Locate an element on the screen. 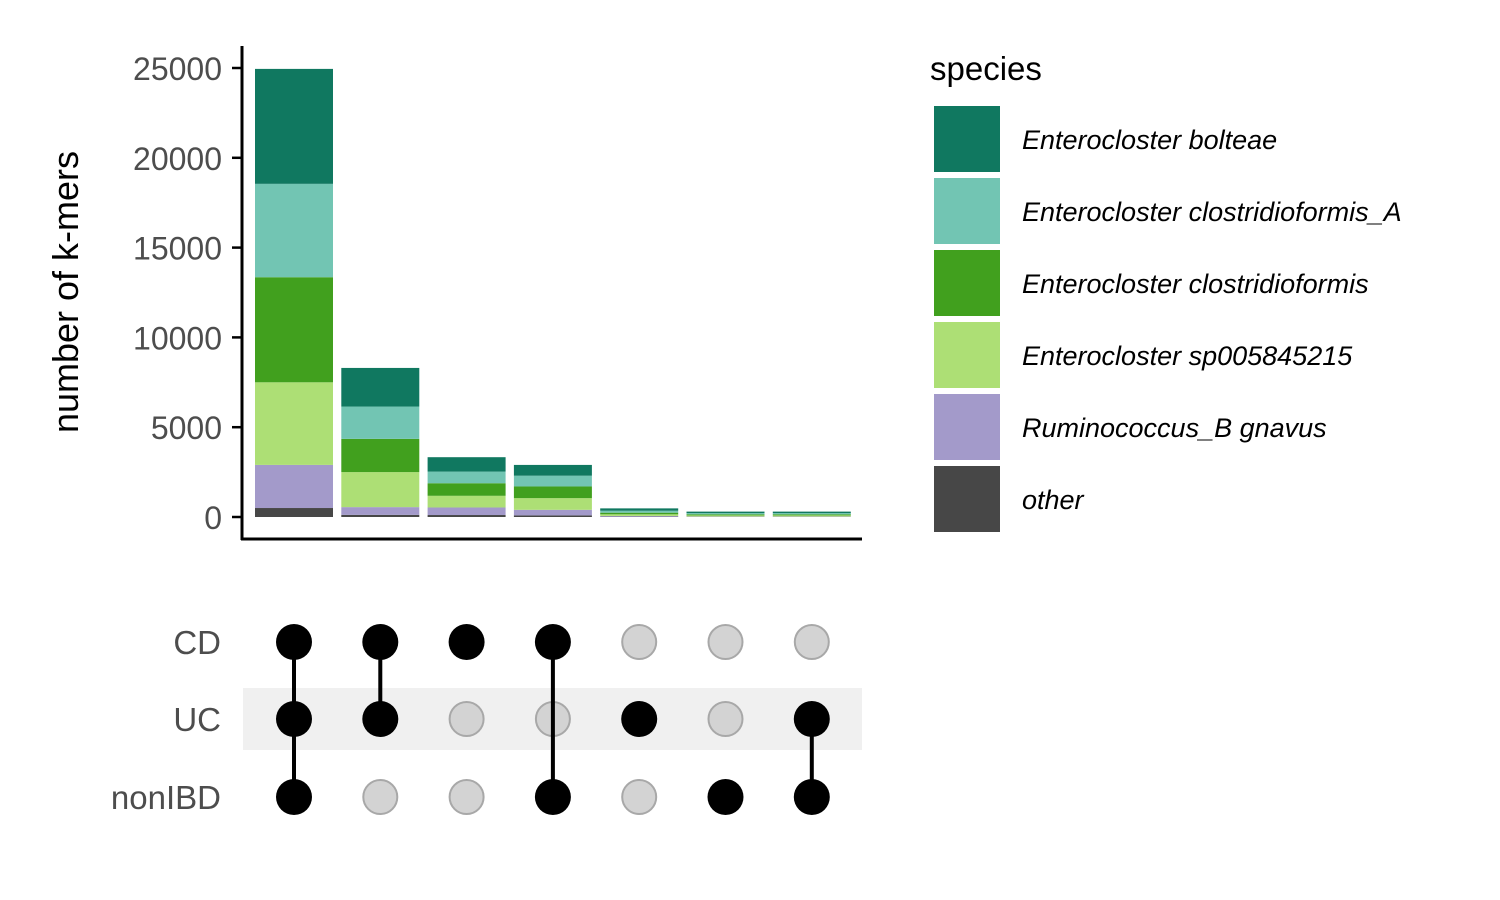  y-tick-label: 5000 is located at coordinates (186, 428).